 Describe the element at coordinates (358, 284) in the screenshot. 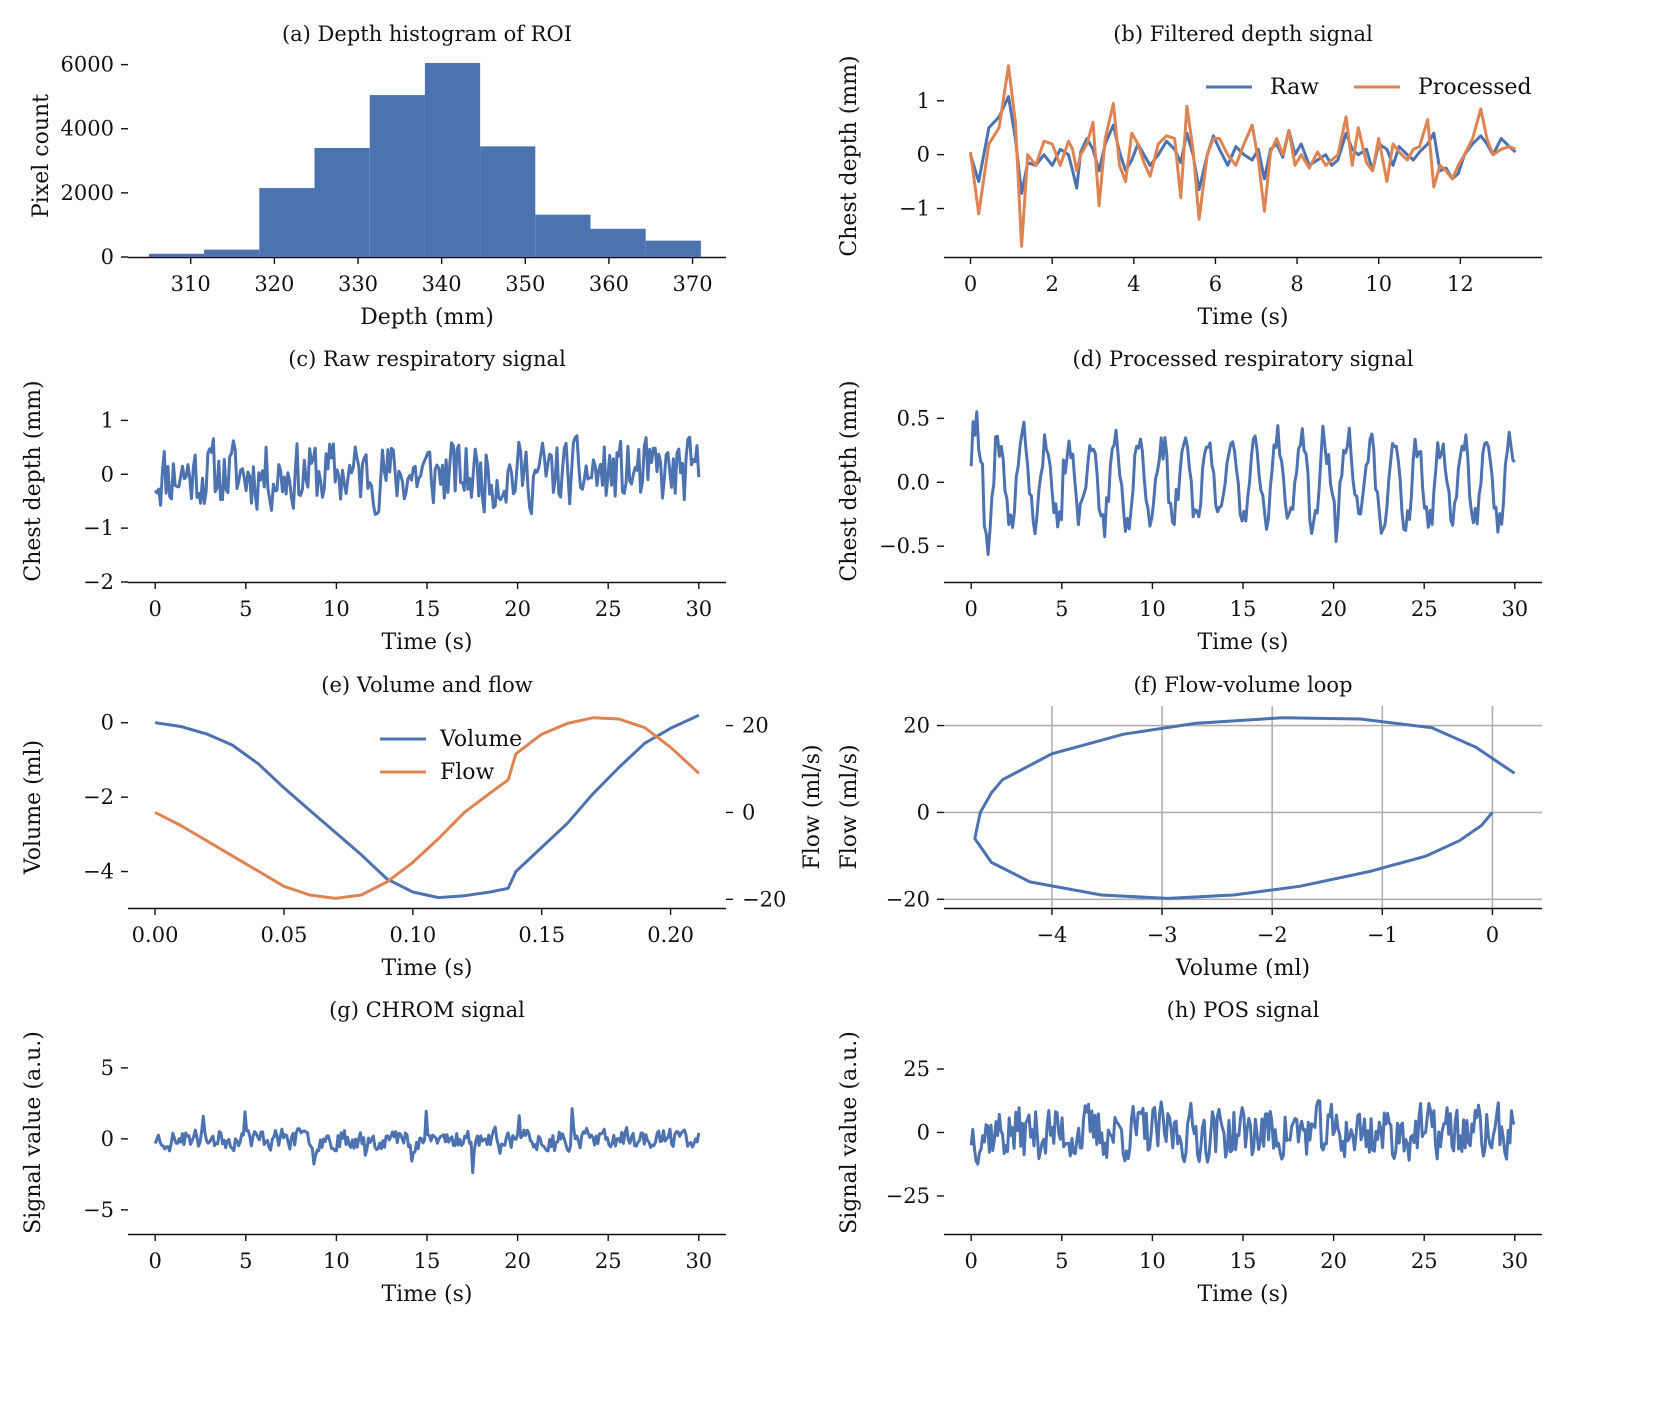

I see `x-tick-label: 330` at that location.